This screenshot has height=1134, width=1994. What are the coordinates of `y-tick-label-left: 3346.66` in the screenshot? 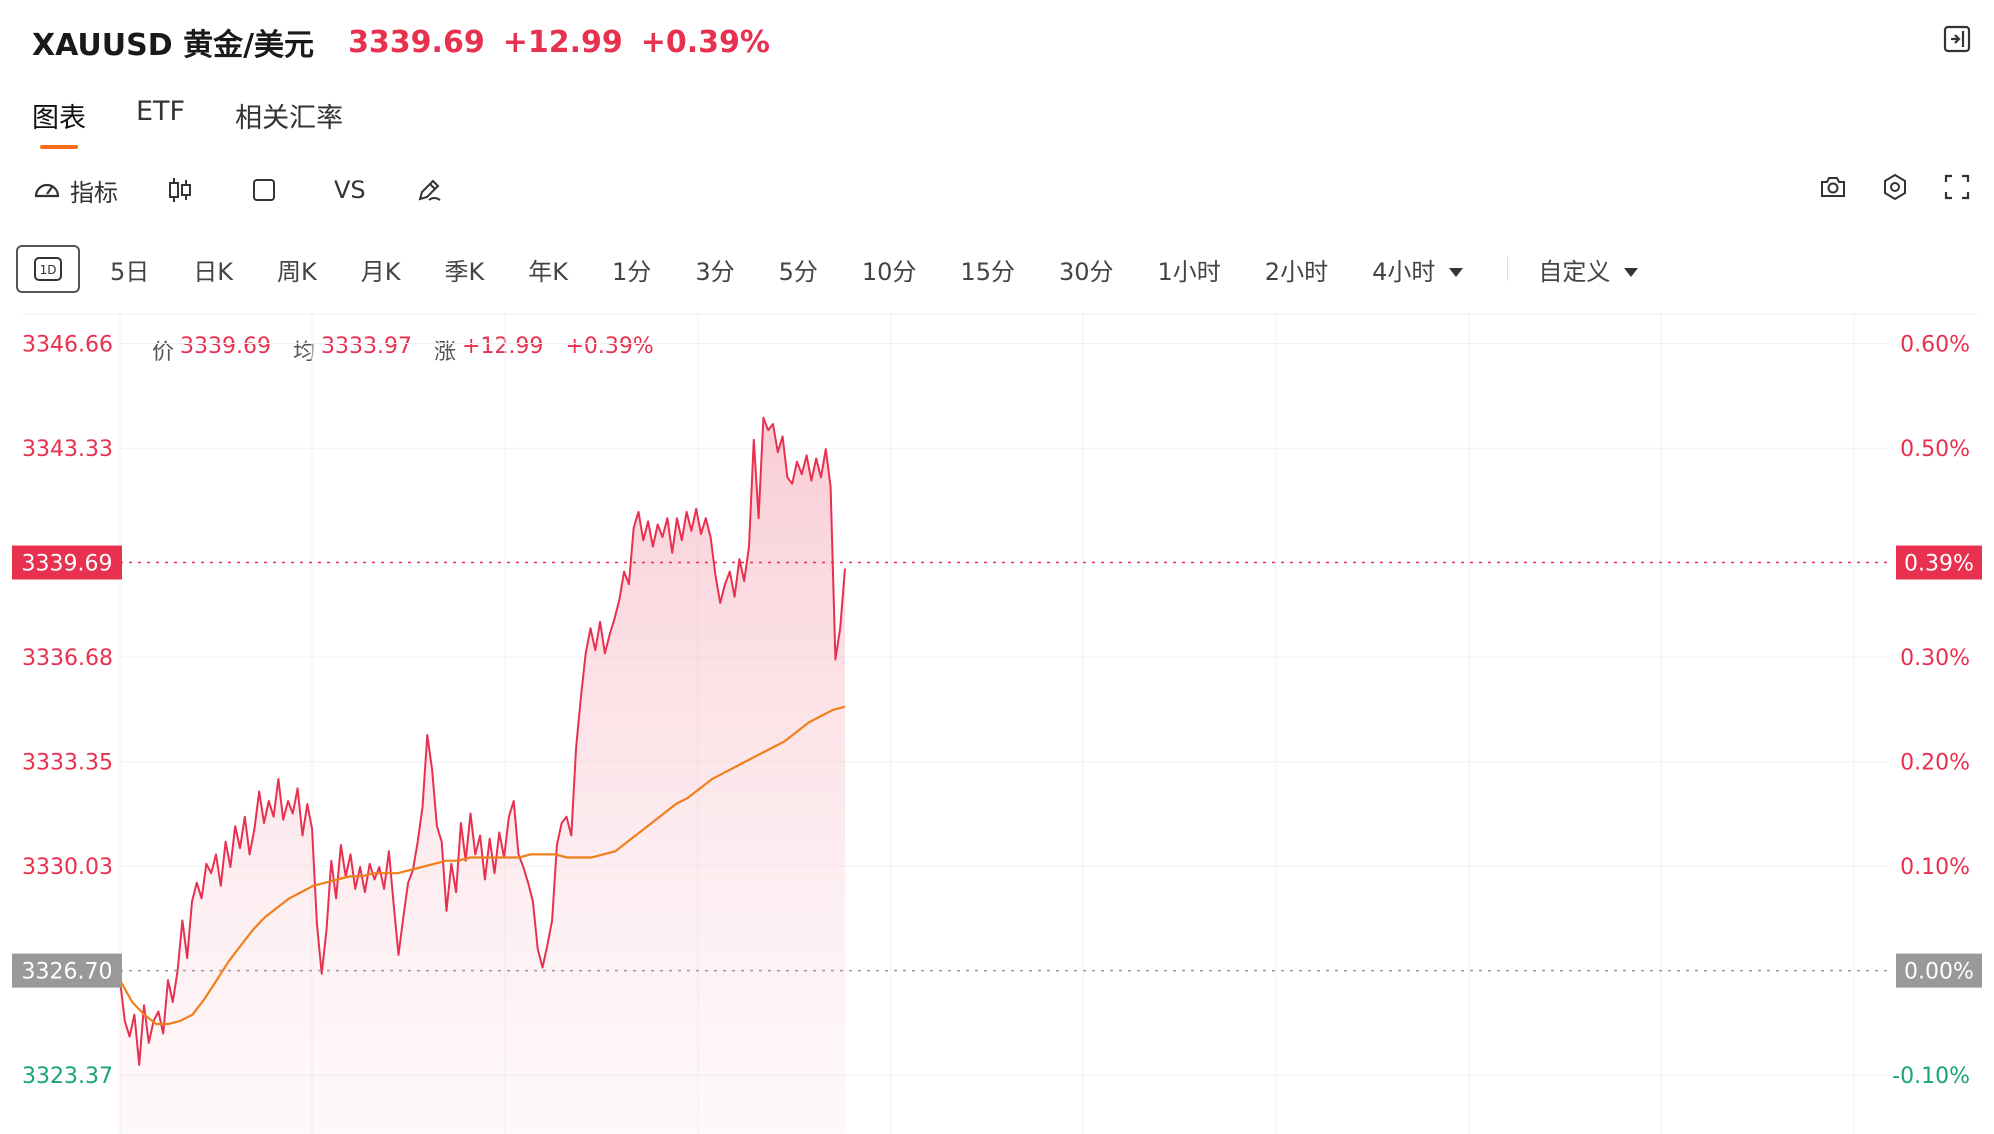 It's located at (67, 345).